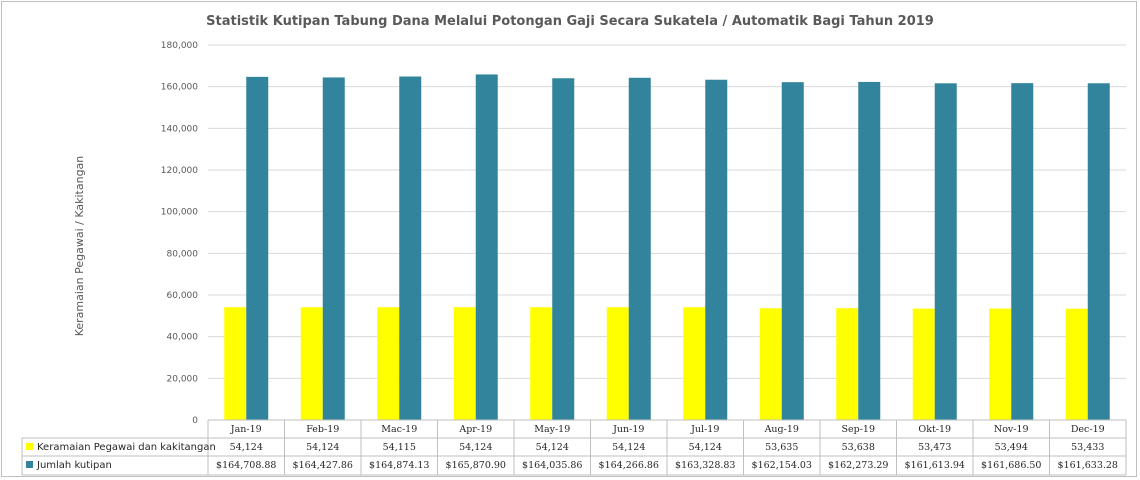  I want to click on data-label: 53,638, so click(858, 447).